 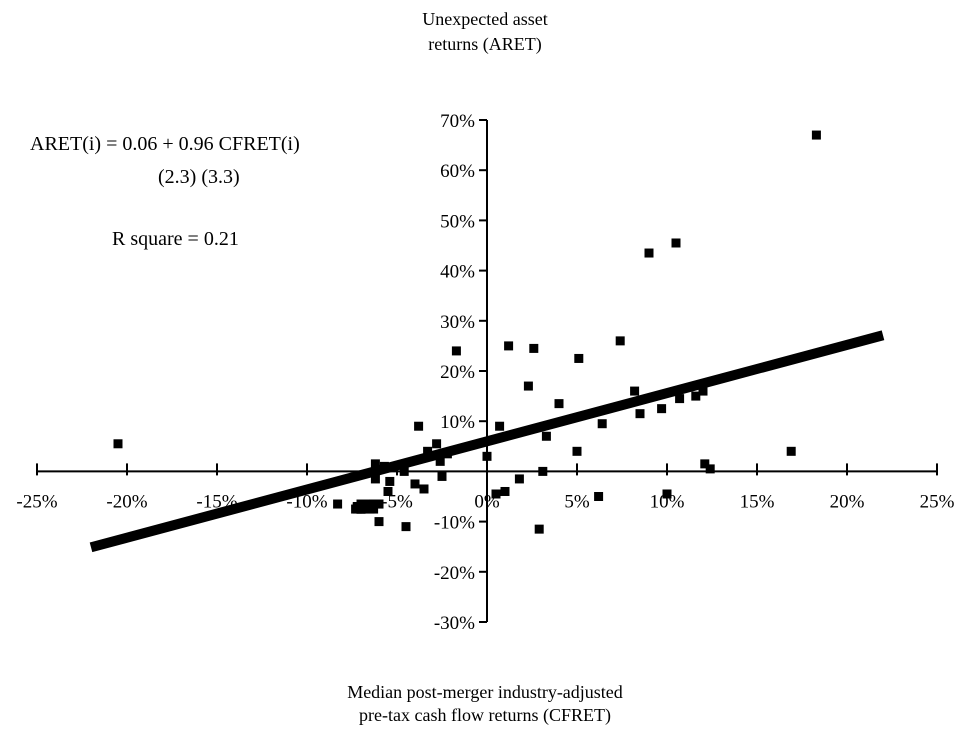 I want to click on y-tick-label: 40%, so click(x=457, y=272).